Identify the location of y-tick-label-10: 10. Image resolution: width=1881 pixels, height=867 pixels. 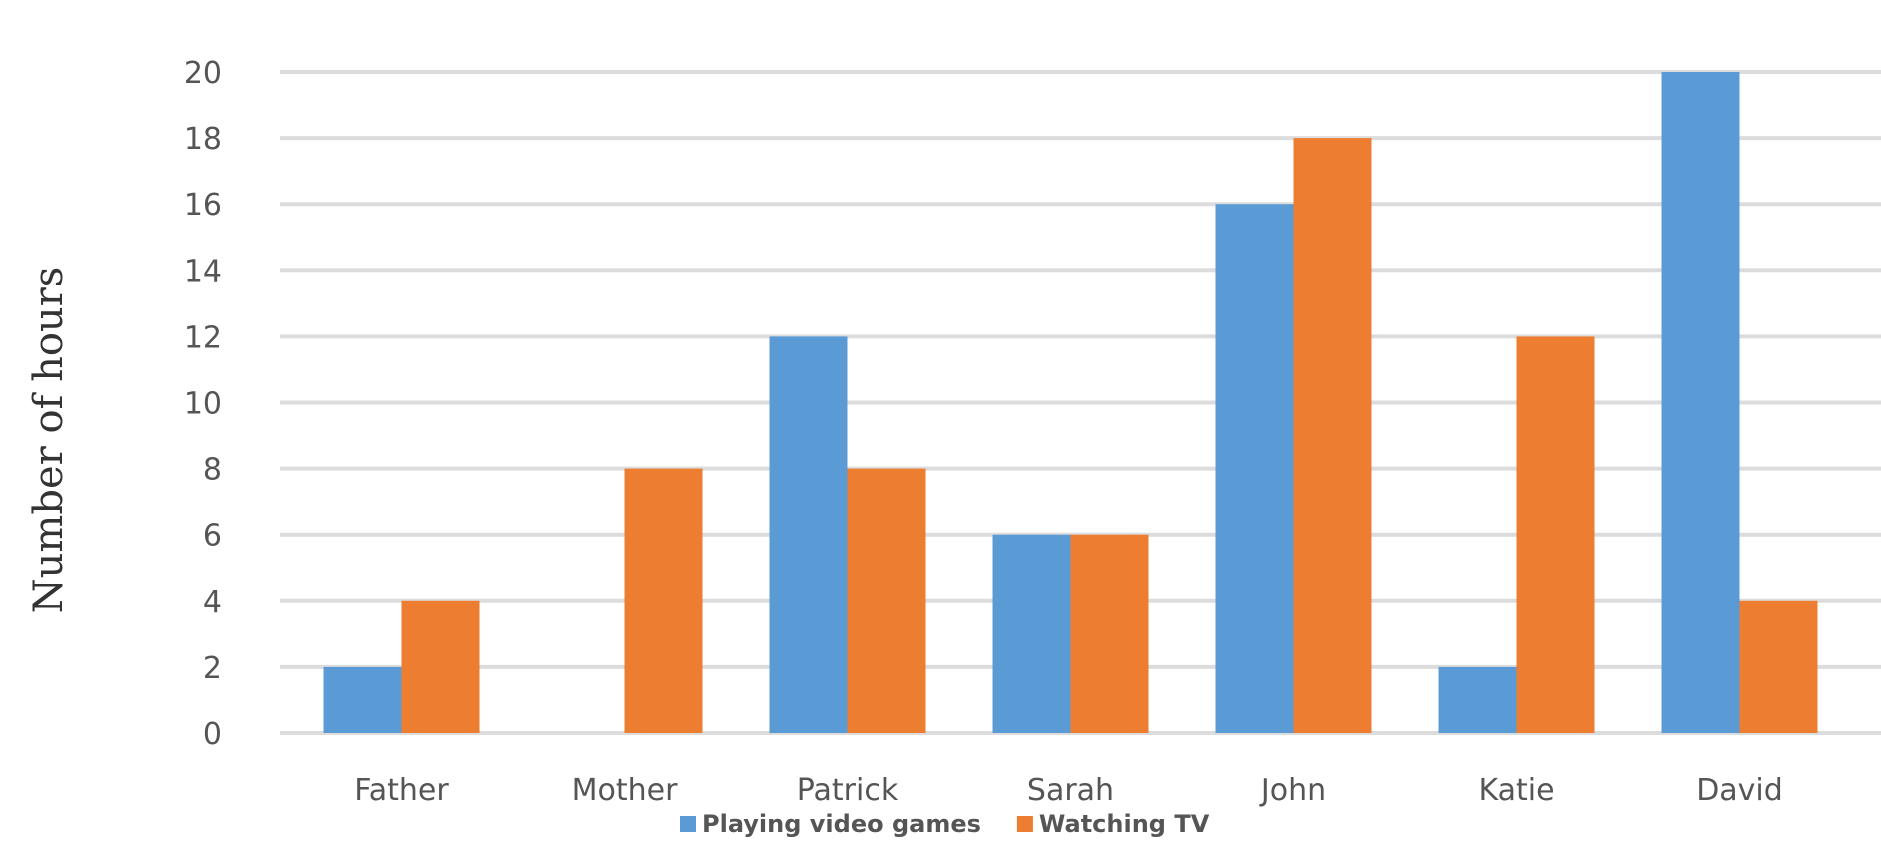
(203, 404).